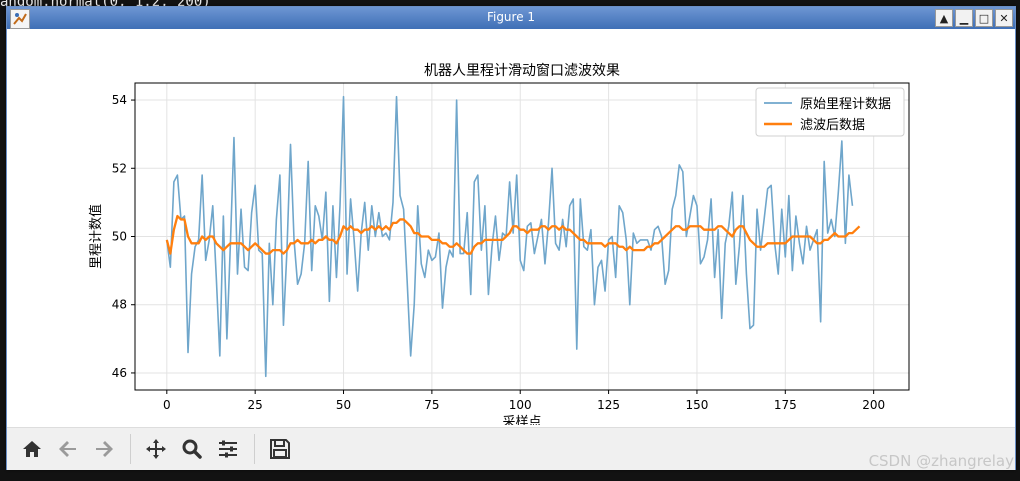 This screenshot has width=1020, height=481. Describe the element at coordinates (511, 448) in the screenshot. I see `navigation-toolbar` at that location.